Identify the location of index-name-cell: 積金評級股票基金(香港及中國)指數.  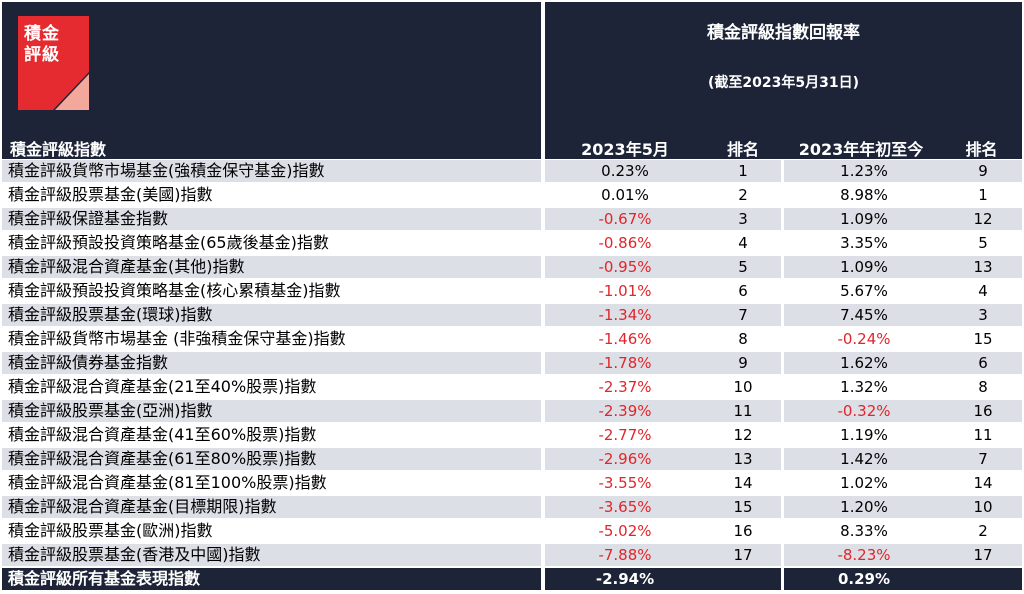
(271, 555).